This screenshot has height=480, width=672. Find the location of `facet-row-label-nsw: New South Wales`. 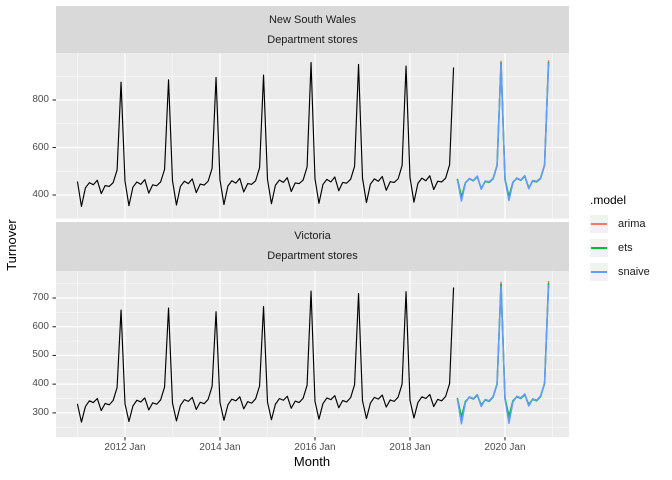

facet-row-label-nsw: New South Wales is located at coordinates (312, 20).